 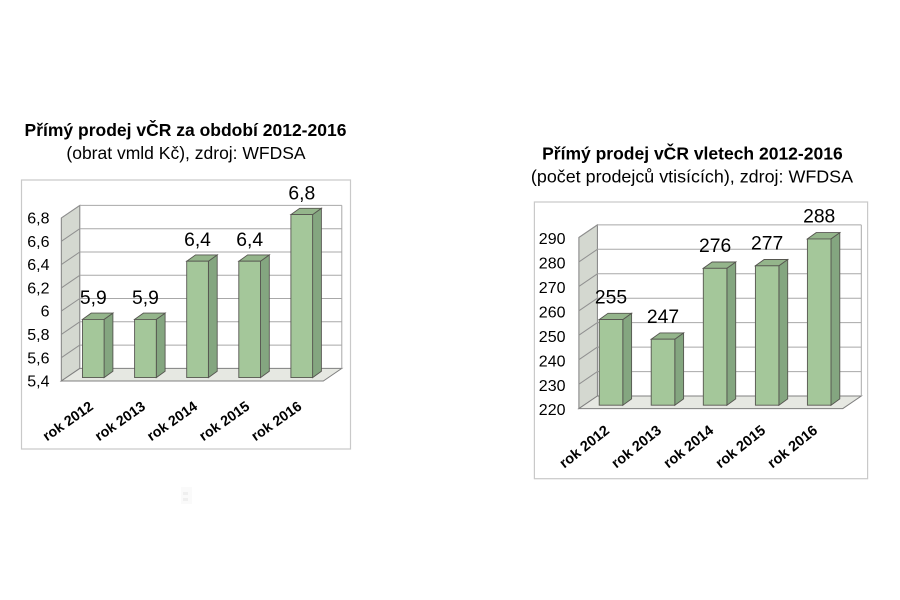 I want to click on svg-text: 5,8, so click(x=38, y=335).